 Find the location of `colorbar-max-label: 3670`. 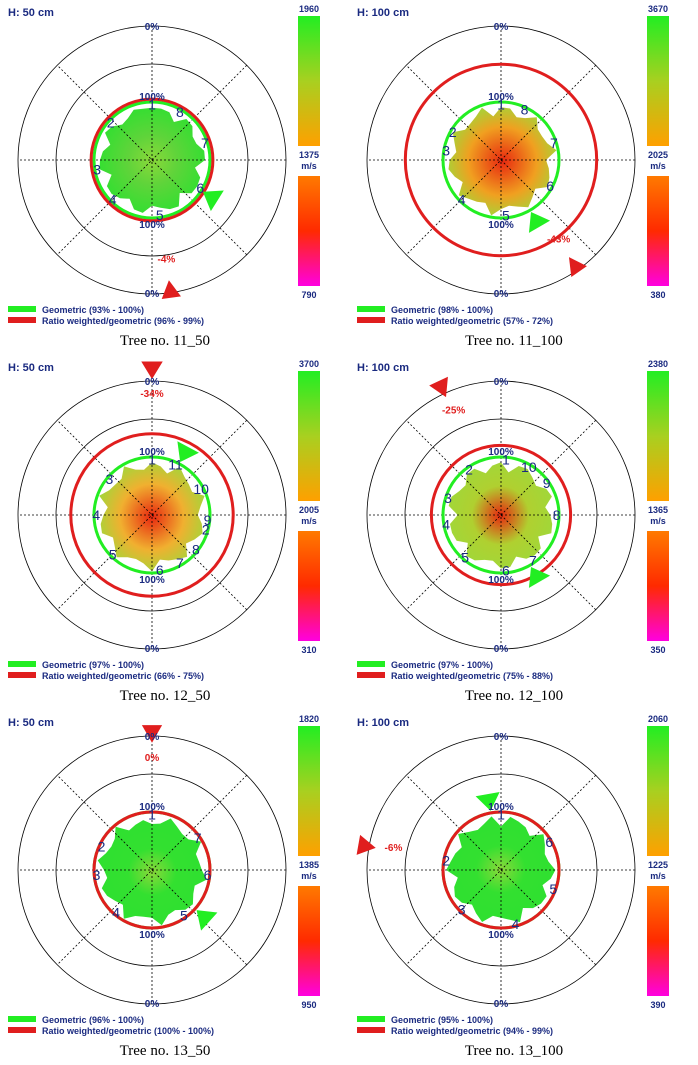

colorbar-max-label: 3670 is located at coordinates (658, 9).